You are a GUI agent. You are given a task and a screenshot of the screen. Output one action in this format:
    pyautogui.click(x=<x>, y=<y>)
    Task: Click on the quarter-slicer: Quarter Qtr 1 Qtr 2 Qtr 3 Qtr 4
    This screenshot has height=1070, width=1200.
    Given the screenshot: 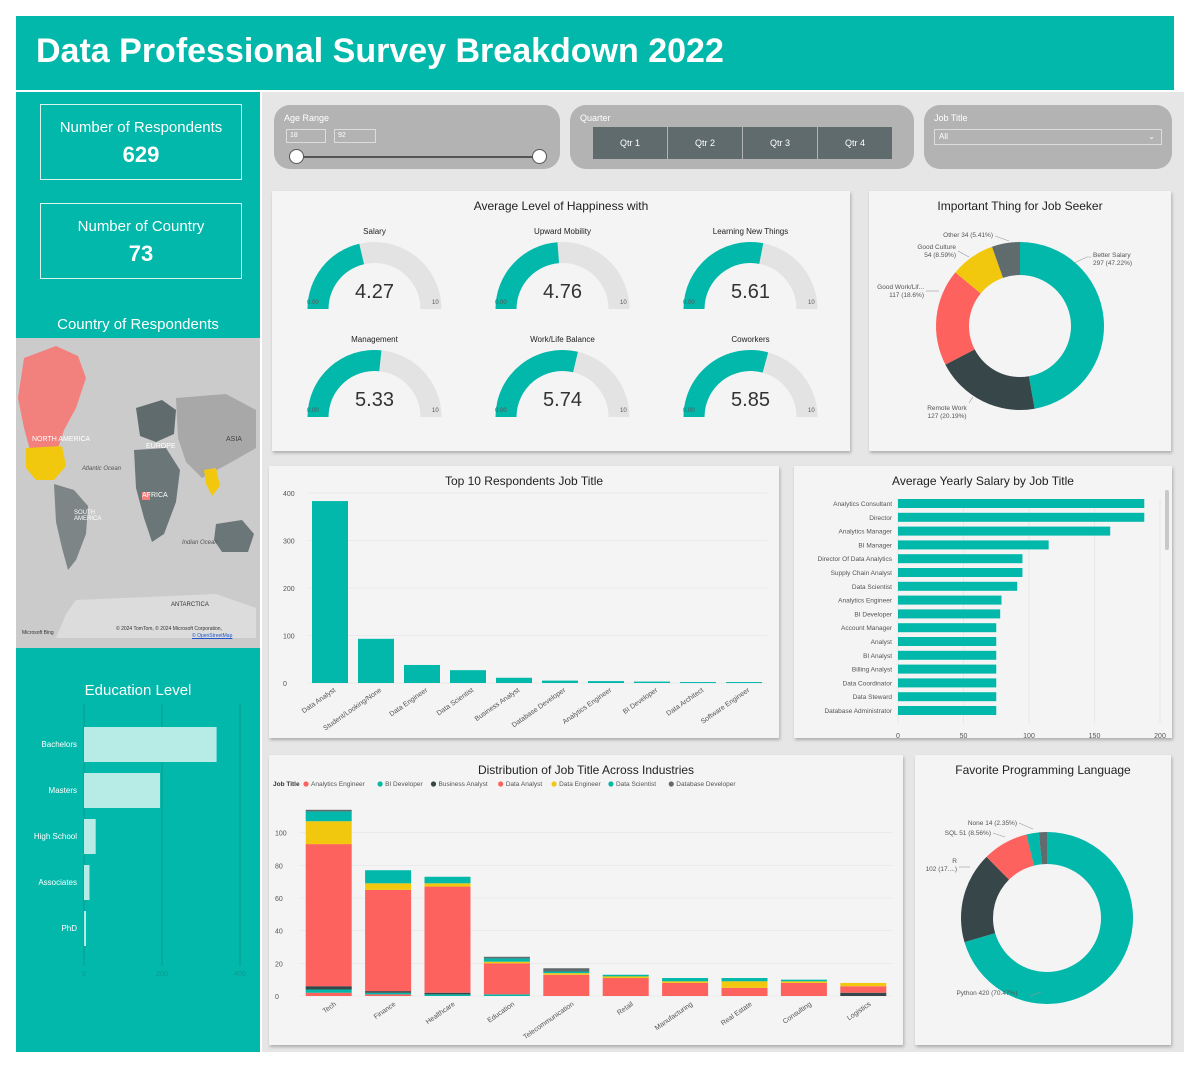 What is the action you would take?
    pyautogui.click(x=742, y=137)
    